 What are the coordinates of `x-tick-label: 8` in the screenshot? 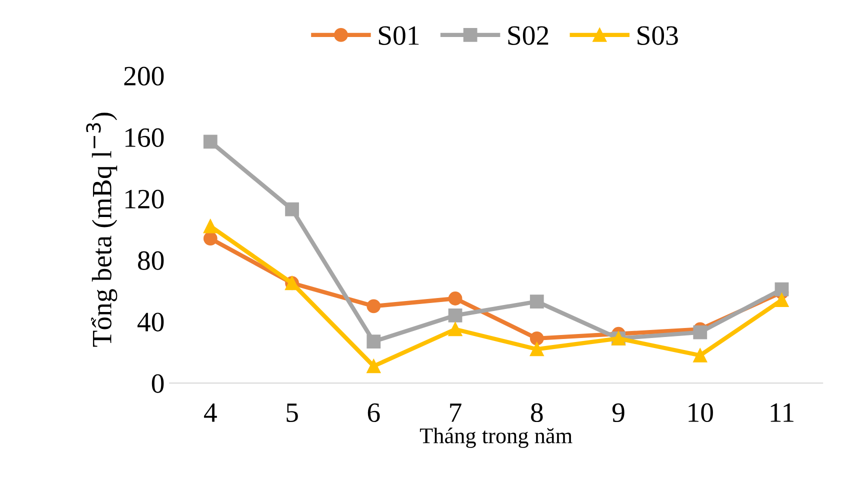 It's located at (537, 412).